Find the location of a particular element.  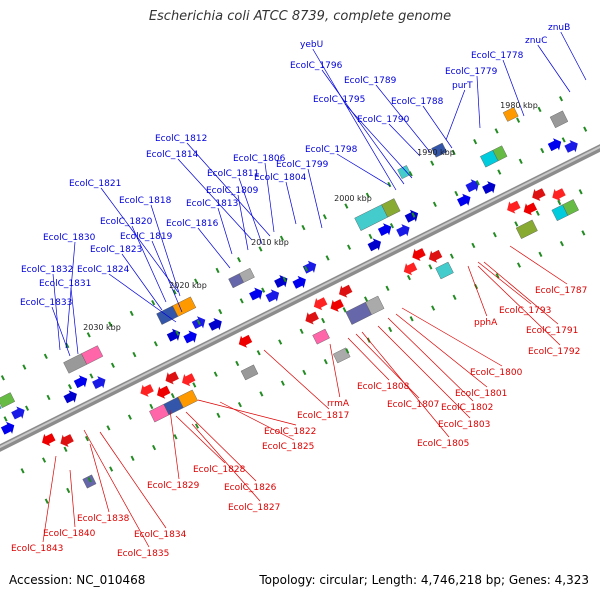

lower-gene-label: EcolC_1802 is located at coordinates (467, 408).